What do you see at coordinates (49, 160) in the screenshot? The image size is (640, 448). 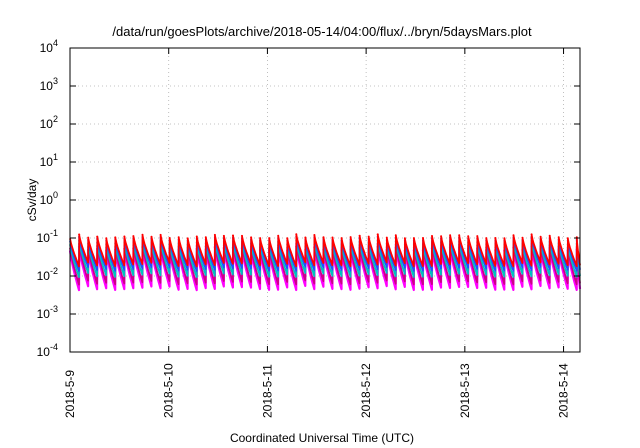 I see `y-tick-label: 10¹` at bounding box center [49, 160].